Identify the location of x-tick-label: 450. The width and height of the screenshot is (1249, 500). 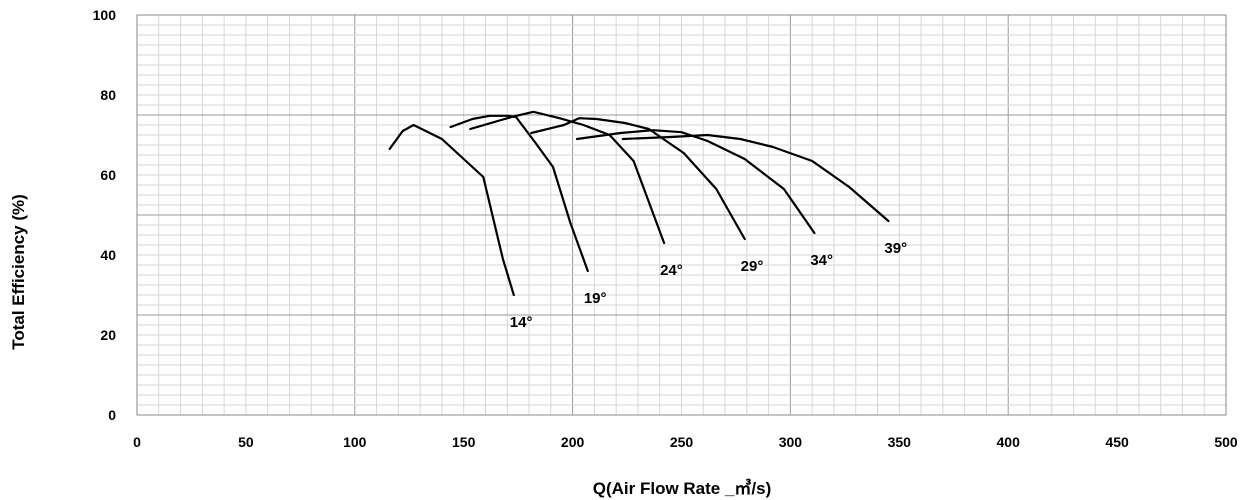
(1117, 442).